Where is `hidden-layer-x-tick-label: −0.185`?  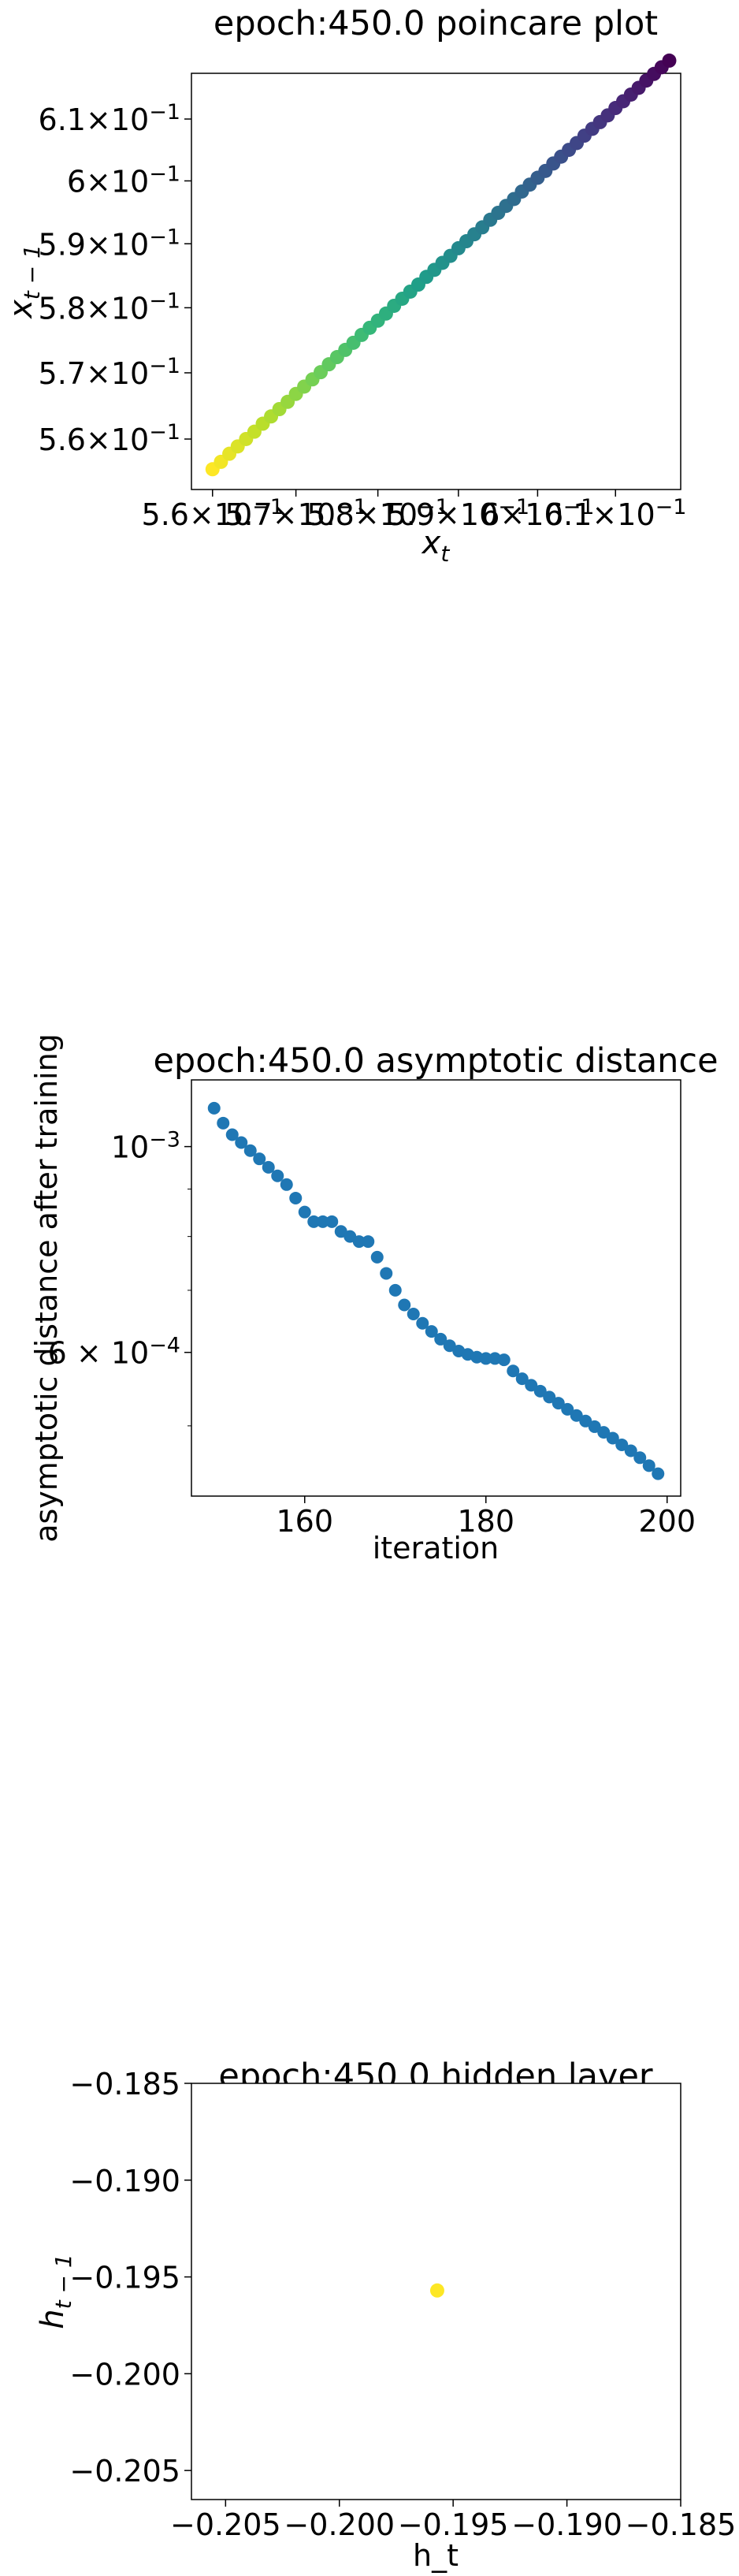 hidden-layer-x-tick-label: −0.185 is located at coordinates (681, 2524).